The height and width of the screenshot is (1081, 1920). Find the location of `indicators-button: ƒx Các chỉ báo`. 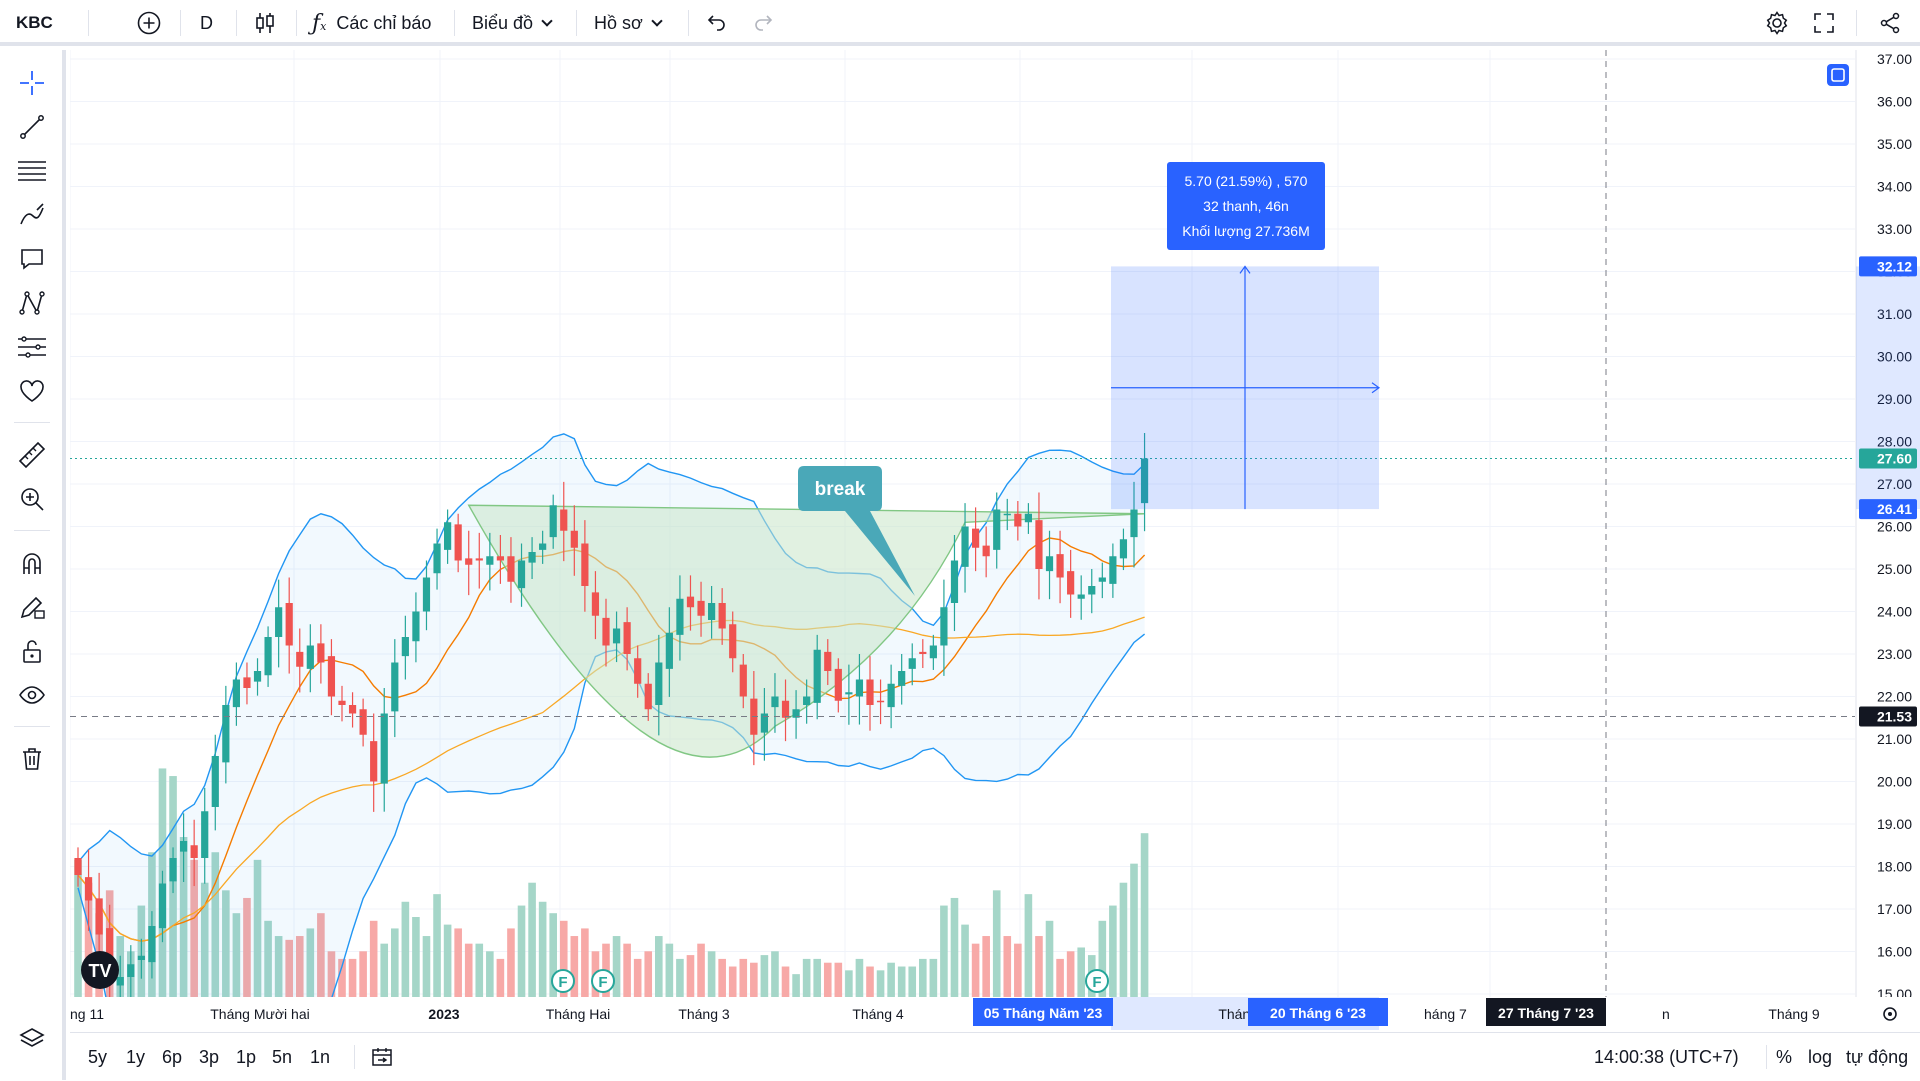

indicators-button: ƒx Các chỉ báo is located at coordinates (371, 23).